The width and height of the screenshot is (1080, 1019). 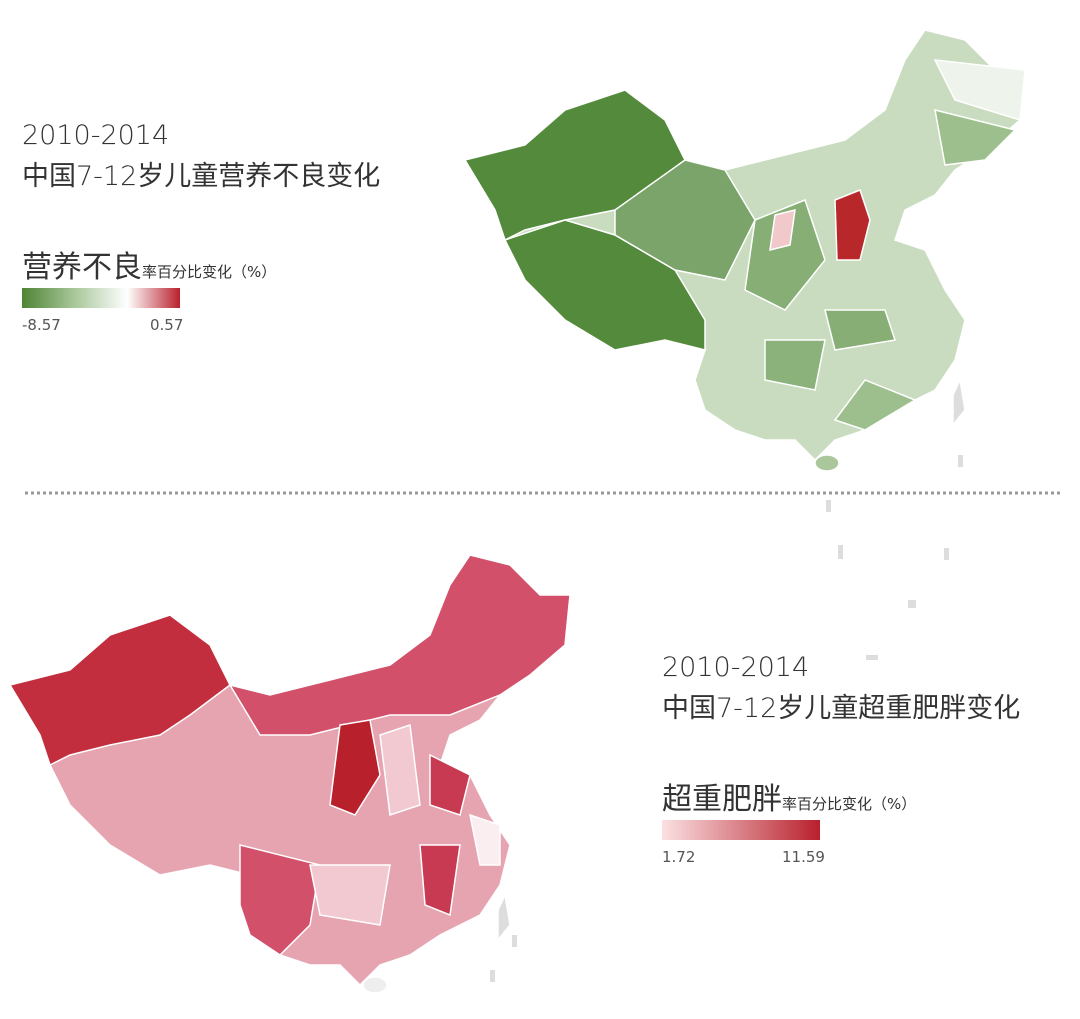 I want to click on legend-title-main: 超重肥胖, so click(x=722, y=799).